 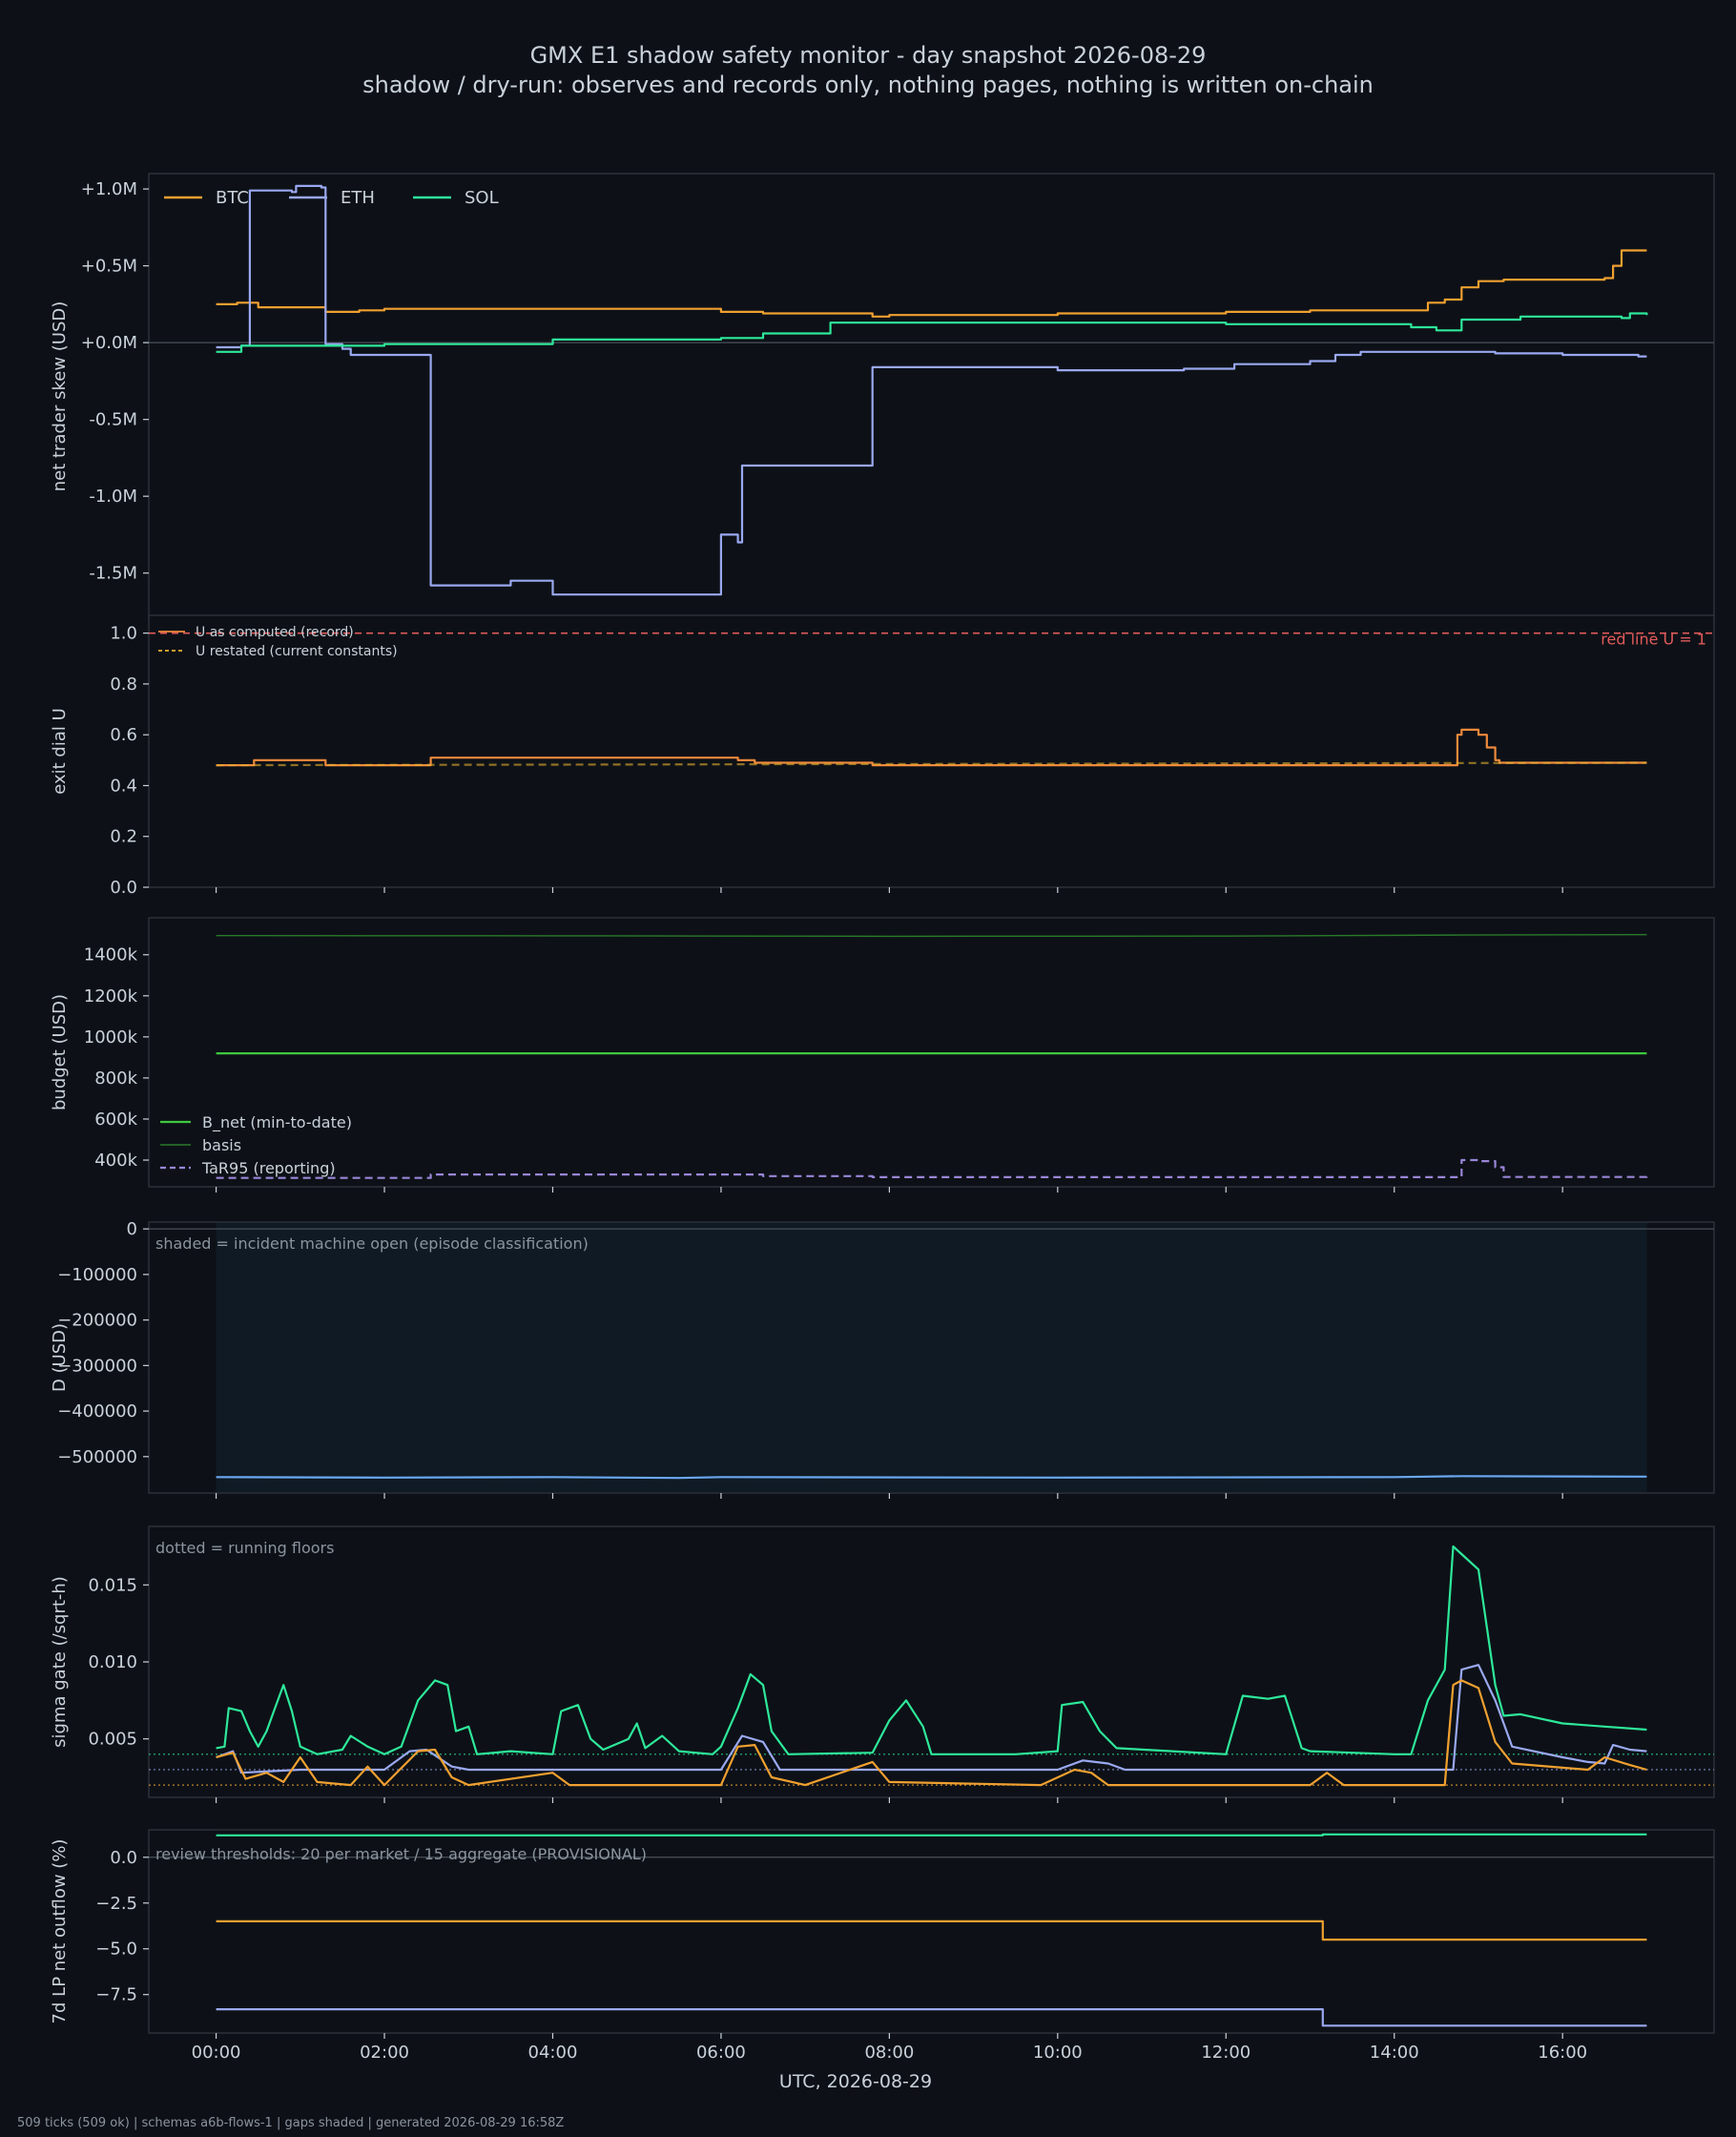 What do you see at coordinates (115, 1078) in the screenshot?
I see `y-tick-label: 800k` at bounding box center [115, 1078].